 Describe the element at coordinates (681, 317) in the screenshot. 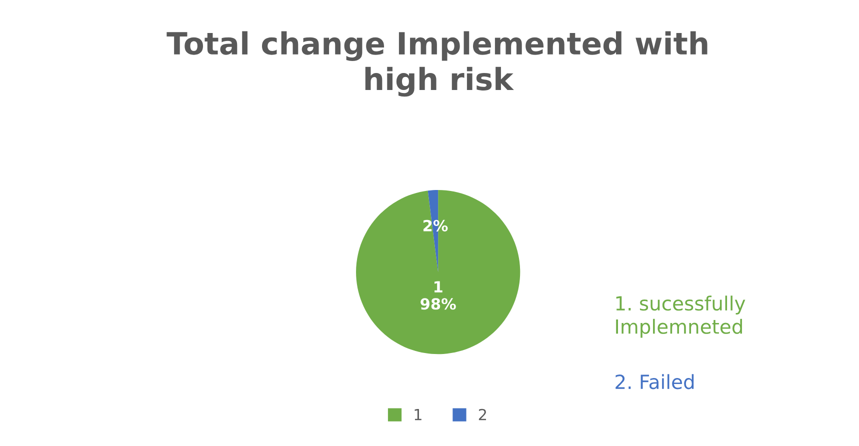

I see `text: 1. sucessfully Implemneted` at that location.